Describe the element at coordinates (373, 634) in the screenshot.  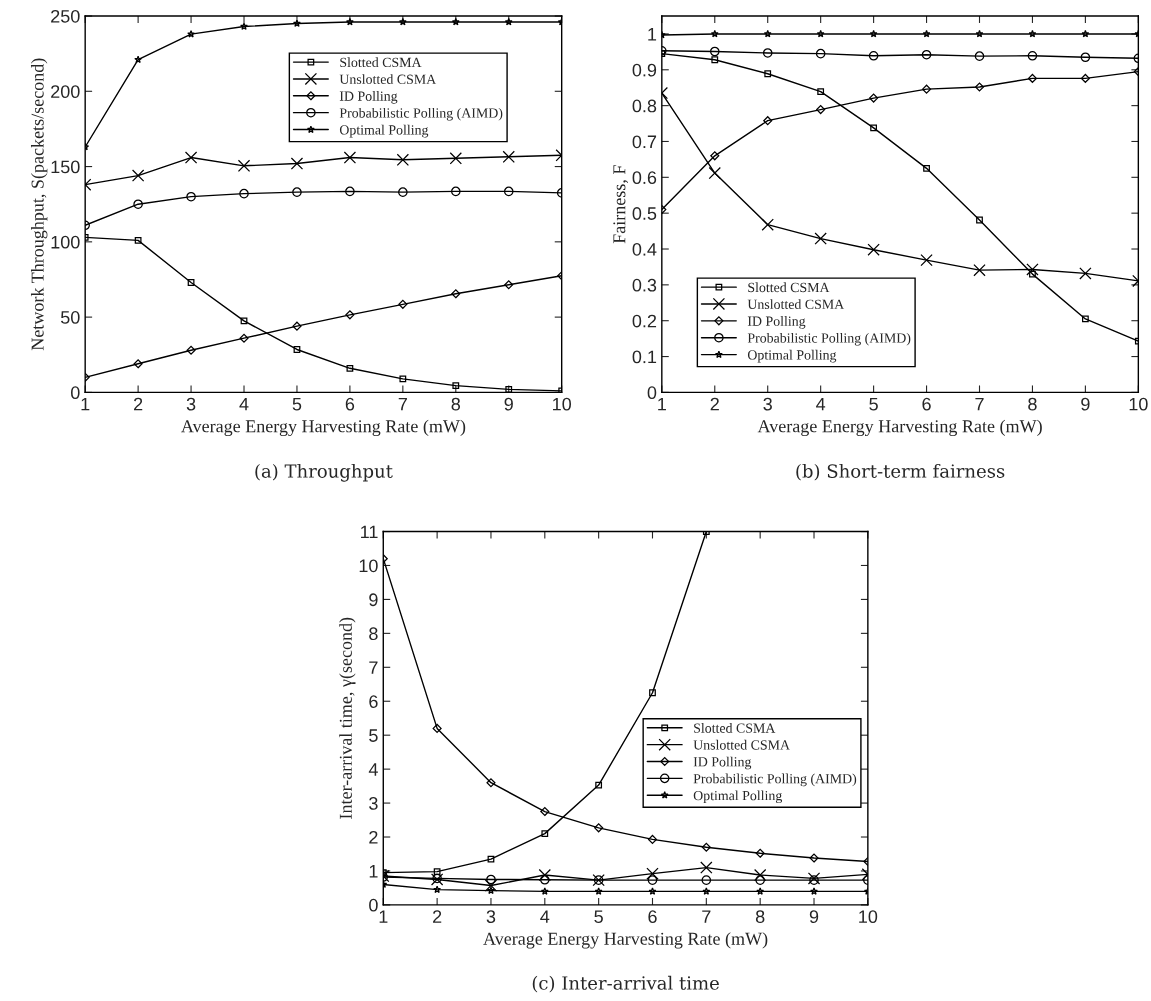
I see `y-tick-label: 8` at that location.